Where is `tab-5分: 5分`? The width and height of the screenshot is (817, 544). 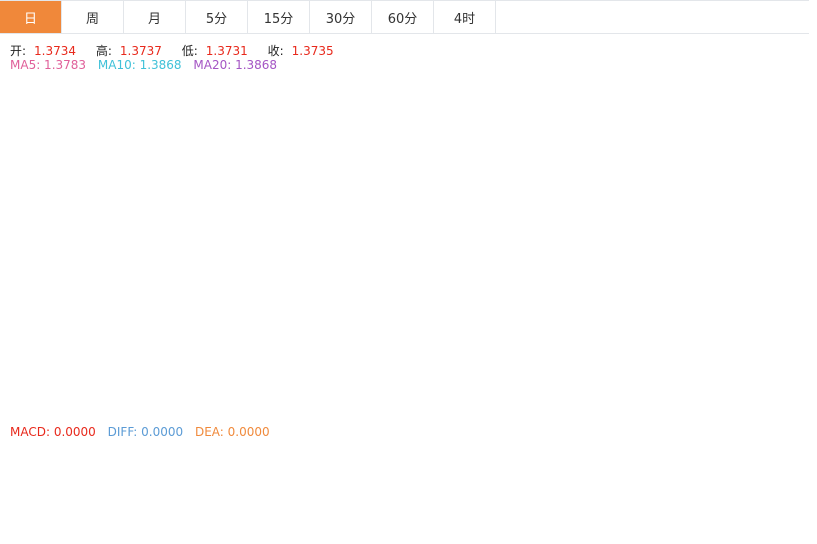
tab-5分: 5分 is located at coordinates (217, 17).